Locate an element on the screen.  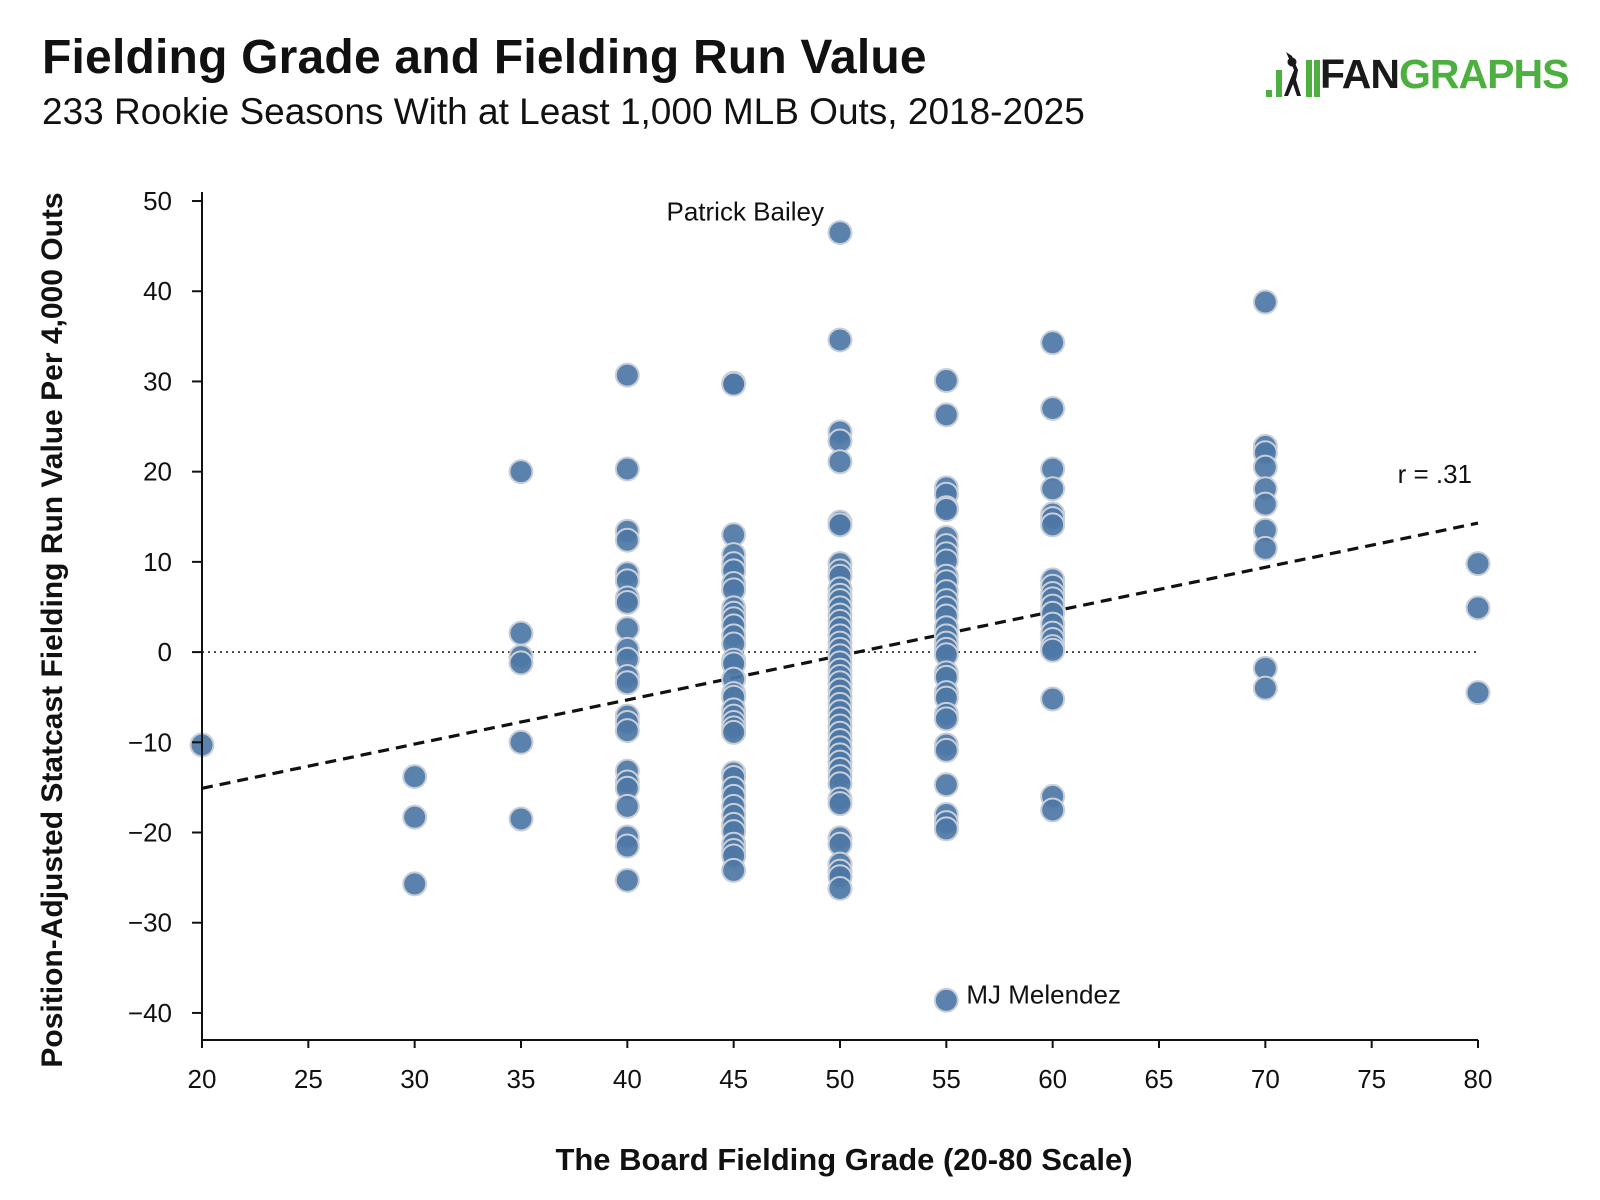
x-tick-label: 45 is located at coordinates (733, 1079).